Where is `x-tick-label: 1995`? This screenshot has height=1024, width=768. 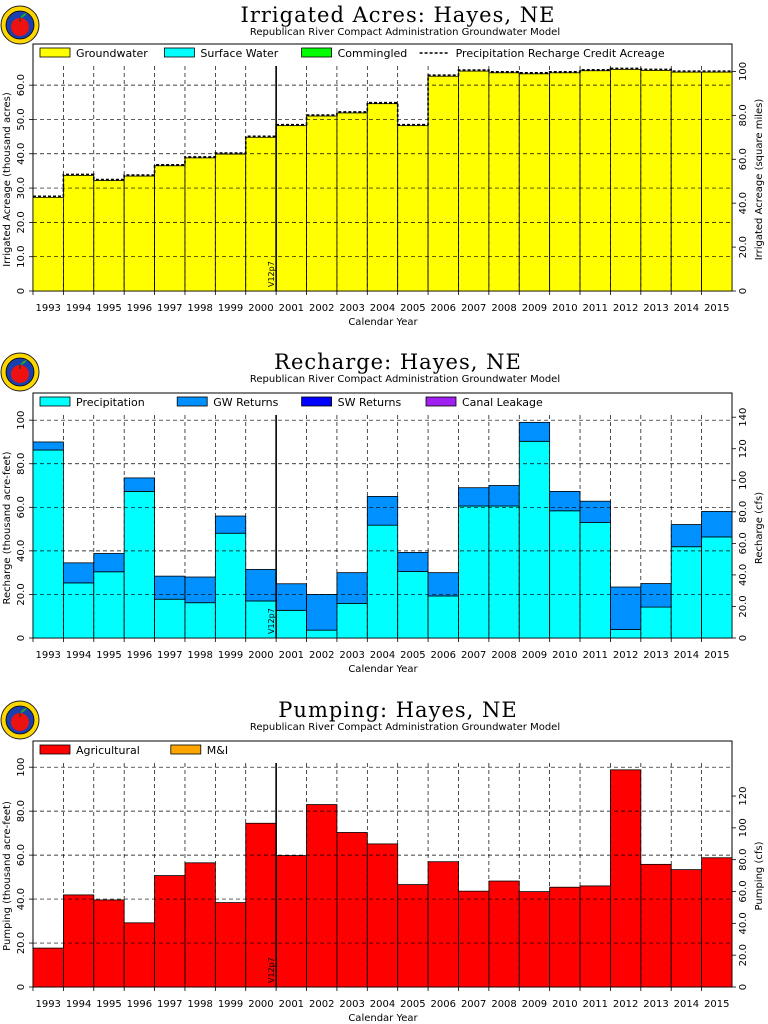
x-tick-label: 1995 is located at coordinates (108, 308).